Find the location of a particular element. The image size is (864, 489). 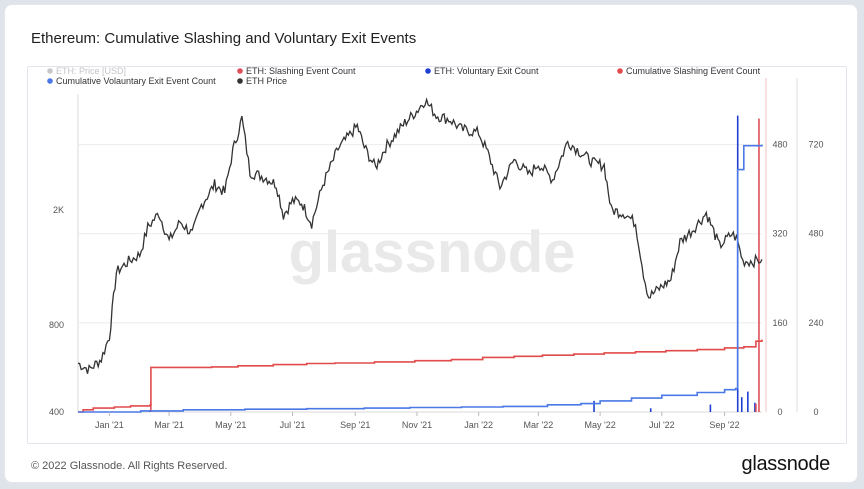

legend-item: ETH Price is located at coordinates (262, 81).